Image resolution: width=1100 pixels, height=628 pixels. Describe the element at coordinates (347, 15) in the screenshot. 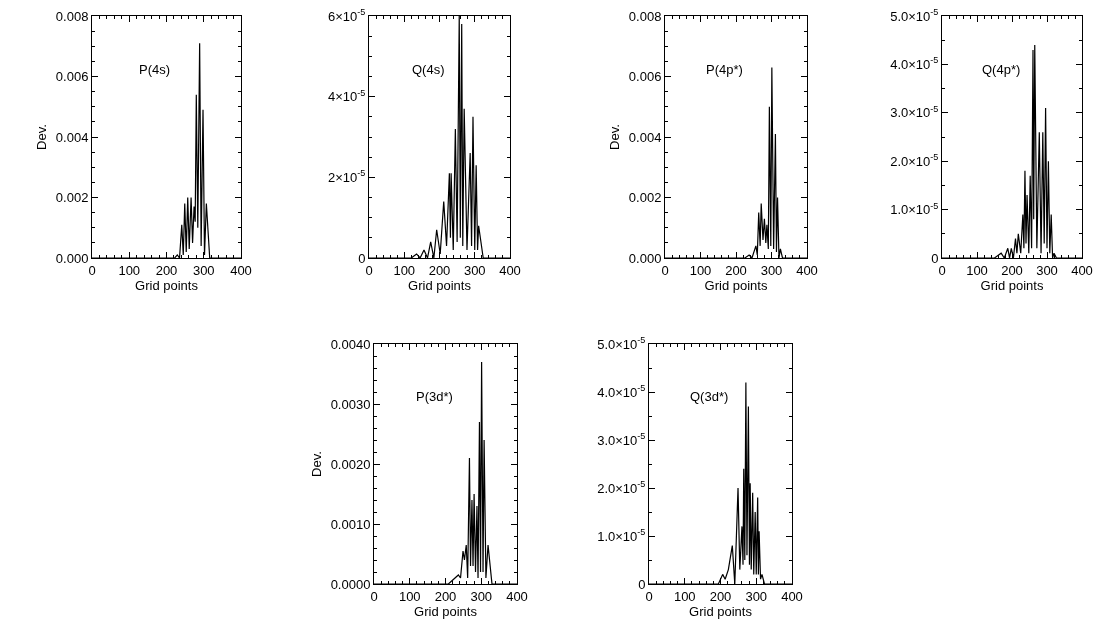

I see `y-tick-label: 6×10$^{-5}$` at that location.